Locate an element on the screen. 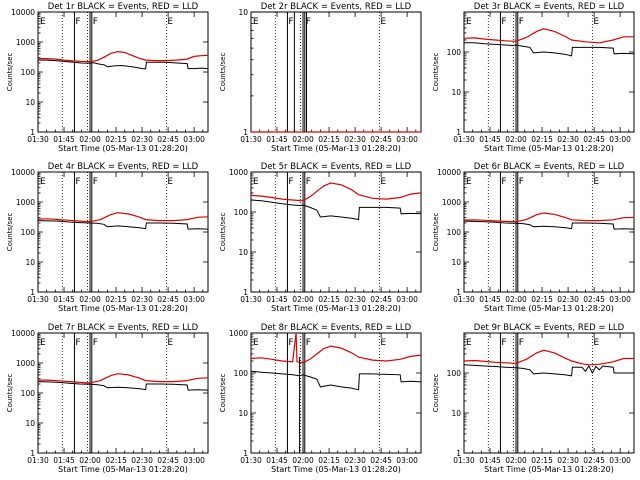  panel-title: Det 3r BLACK = Events, RED = LLD is located at coordinates (549, 7).